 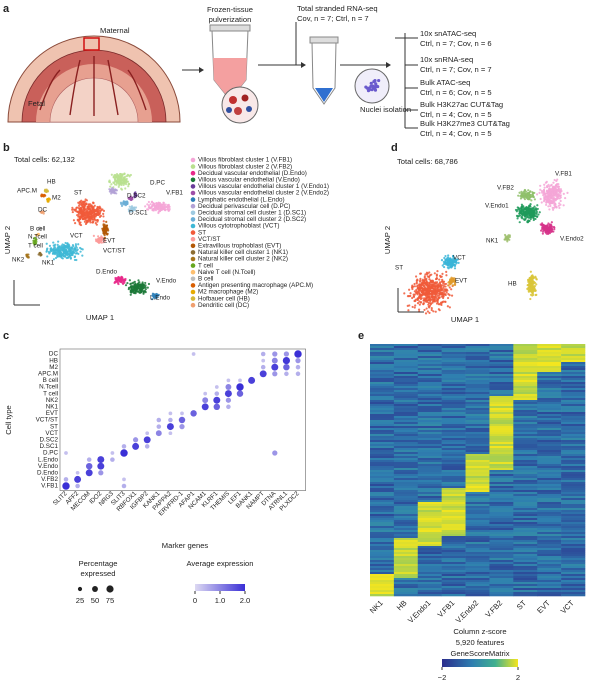 I want to click on nuclei-label: Nuclei isolation, so click(x=385, y=109).